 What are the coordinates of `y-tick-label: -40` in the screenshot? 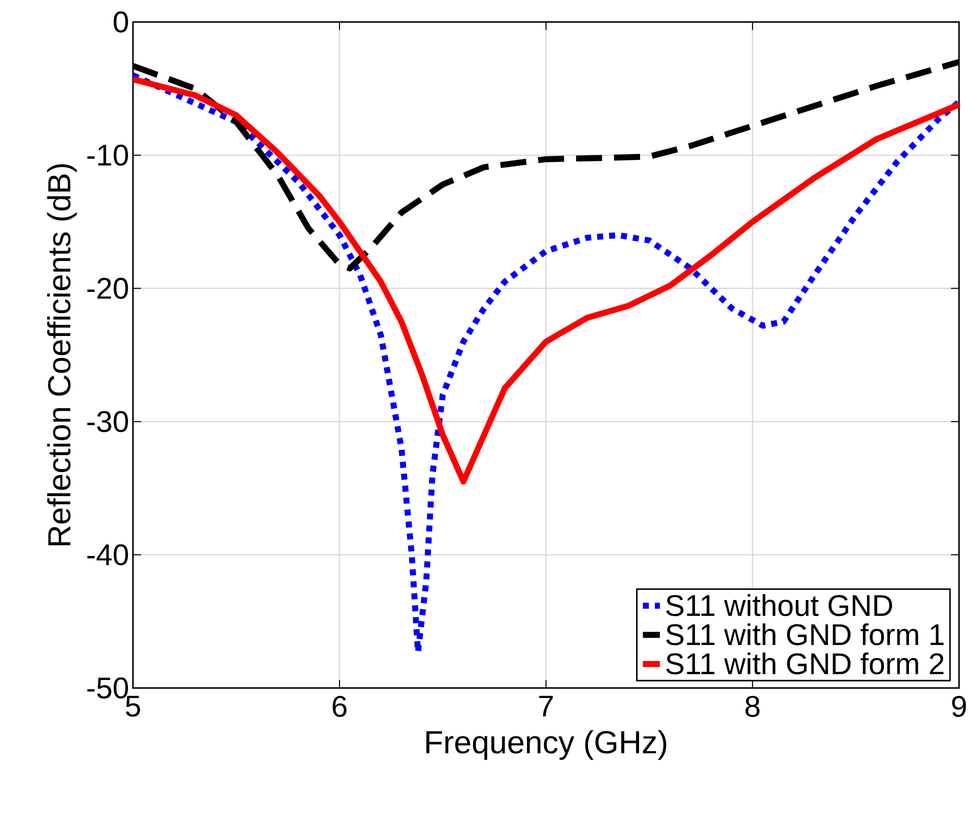 It's located at (107, 555).